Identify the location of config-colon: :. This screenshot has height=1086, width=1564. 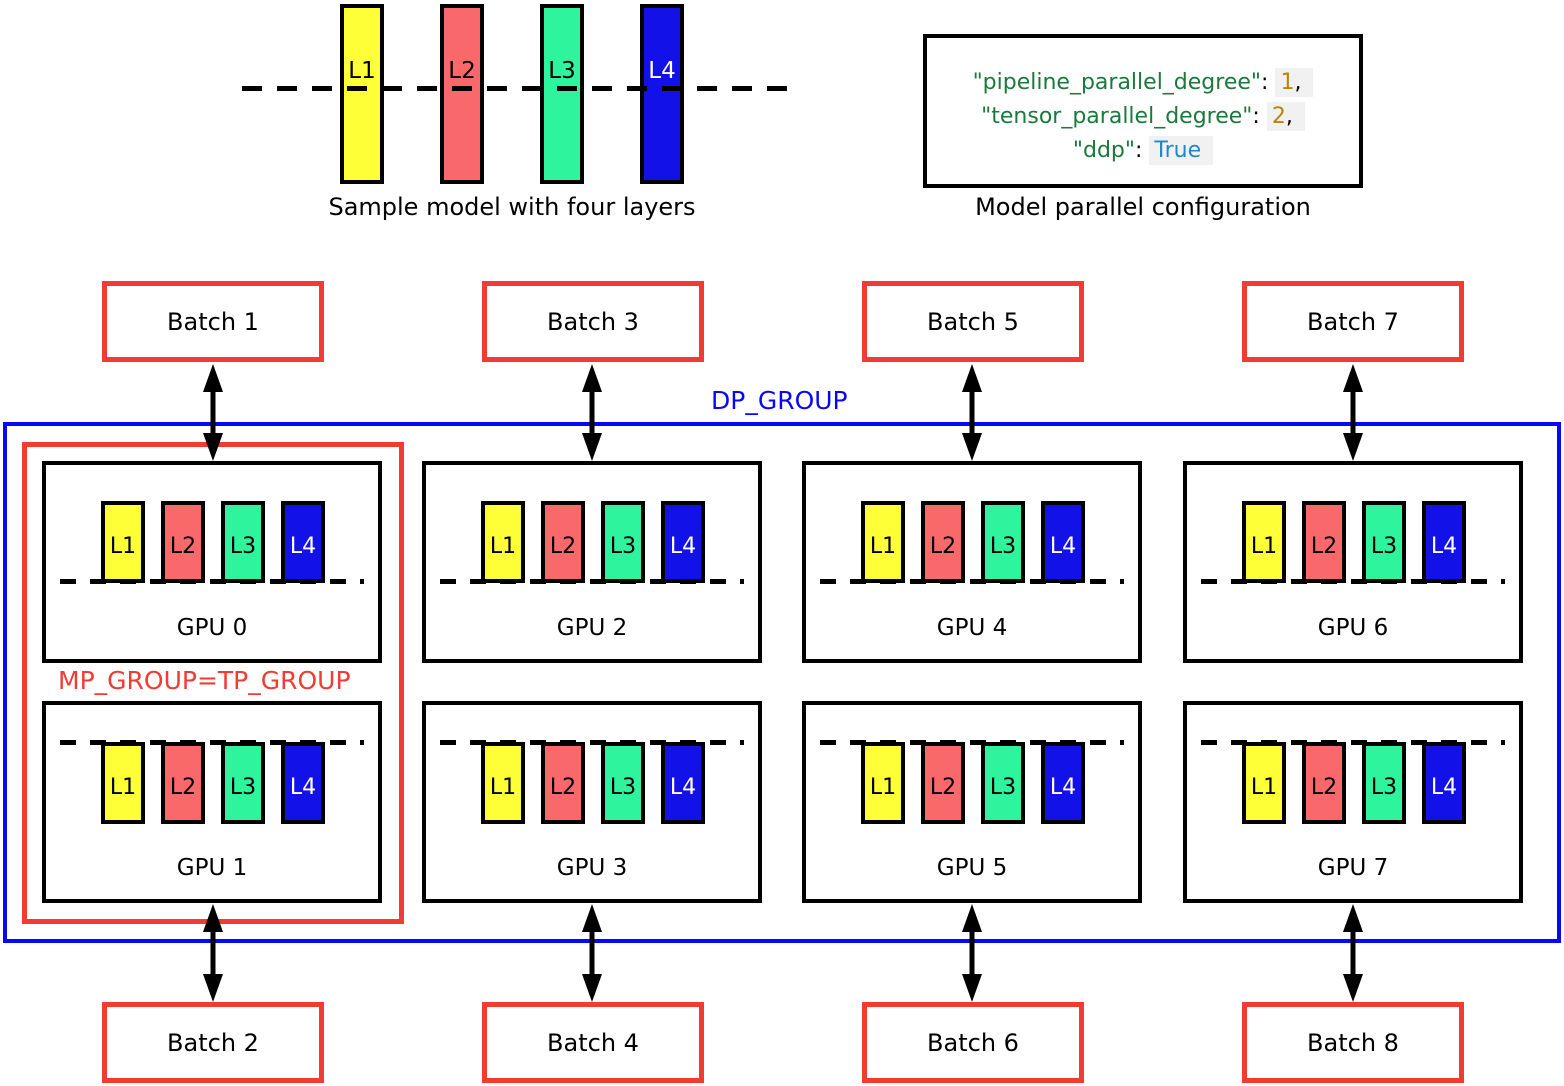
(1259, 116).